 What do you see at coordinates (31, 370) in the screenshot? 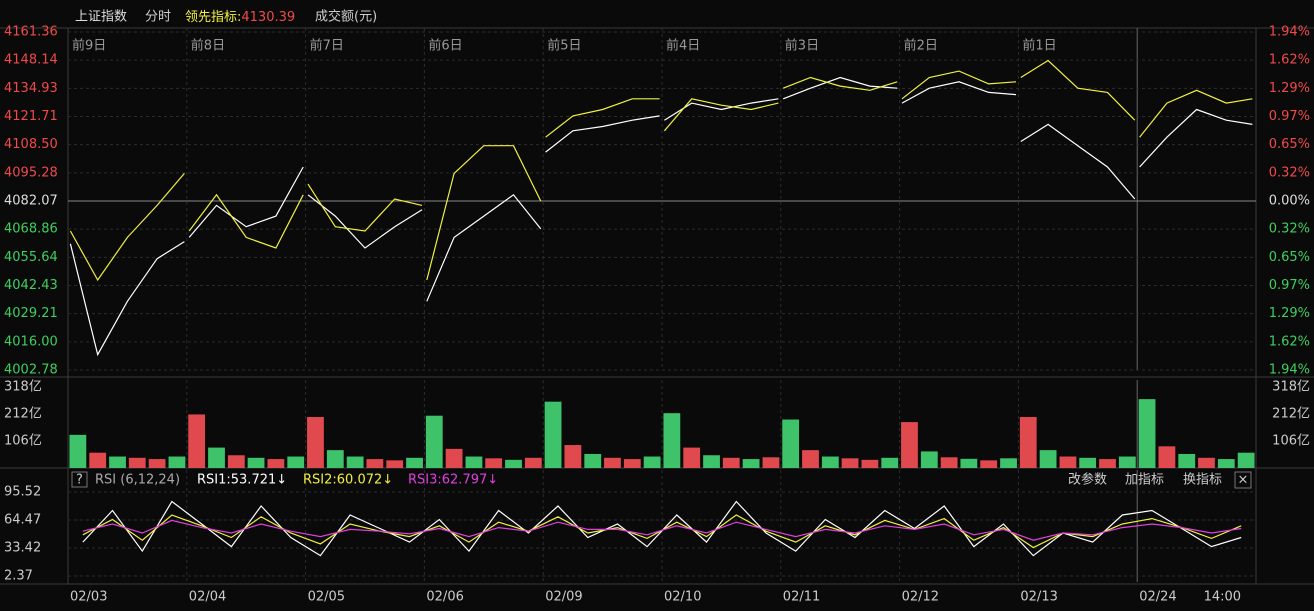
I see `y-tick-label: 4002.78` at bounding box center [31, 370].